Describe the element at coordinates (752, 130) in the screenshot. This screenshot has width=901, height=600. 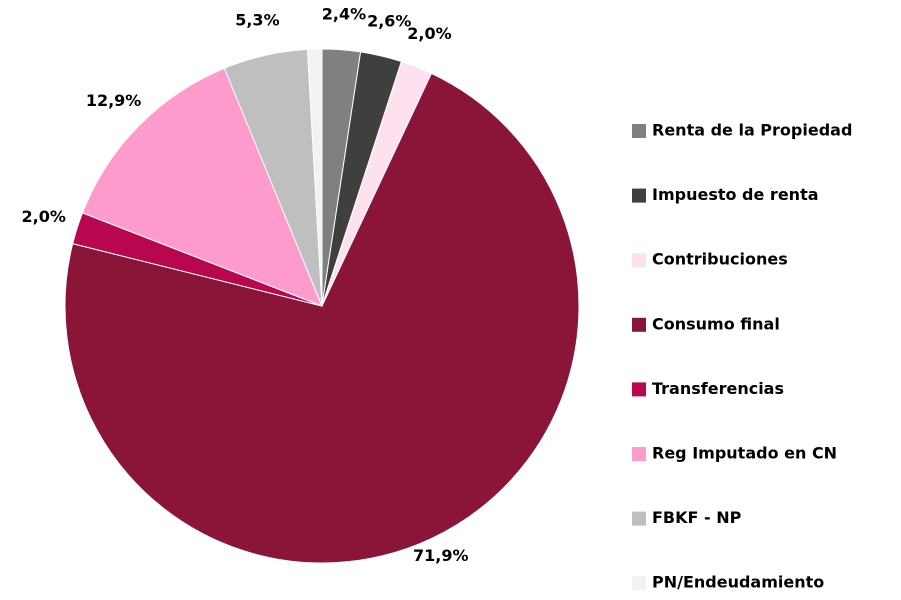
I see `legend-label: Renta de la Propiedad` at that location.